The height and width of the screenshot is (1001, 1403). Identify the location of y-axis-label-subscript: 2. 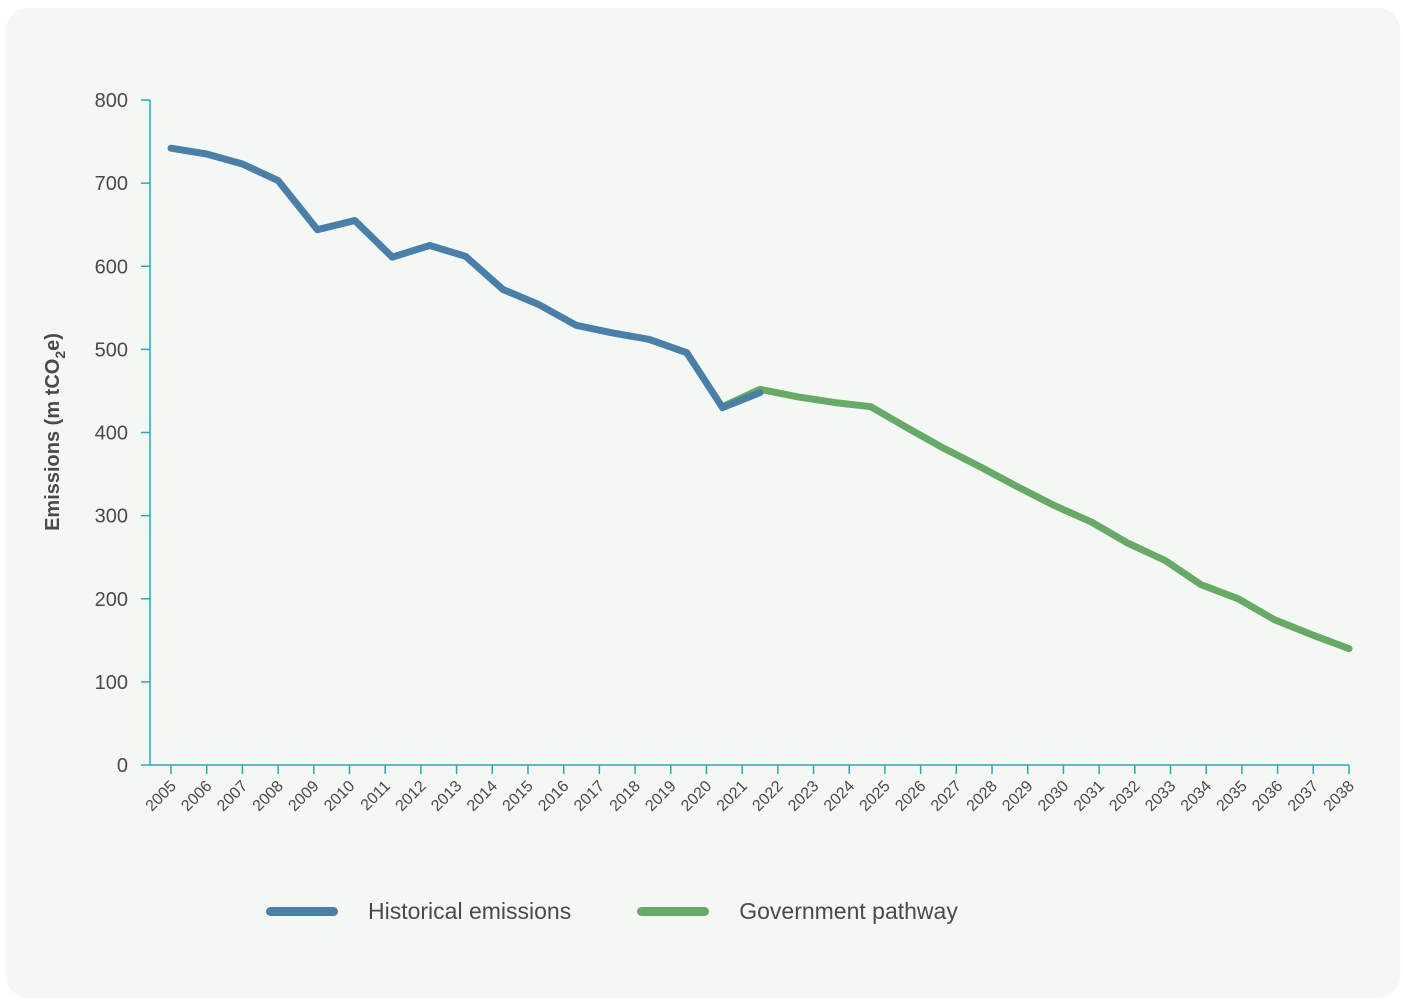
(60, 355).